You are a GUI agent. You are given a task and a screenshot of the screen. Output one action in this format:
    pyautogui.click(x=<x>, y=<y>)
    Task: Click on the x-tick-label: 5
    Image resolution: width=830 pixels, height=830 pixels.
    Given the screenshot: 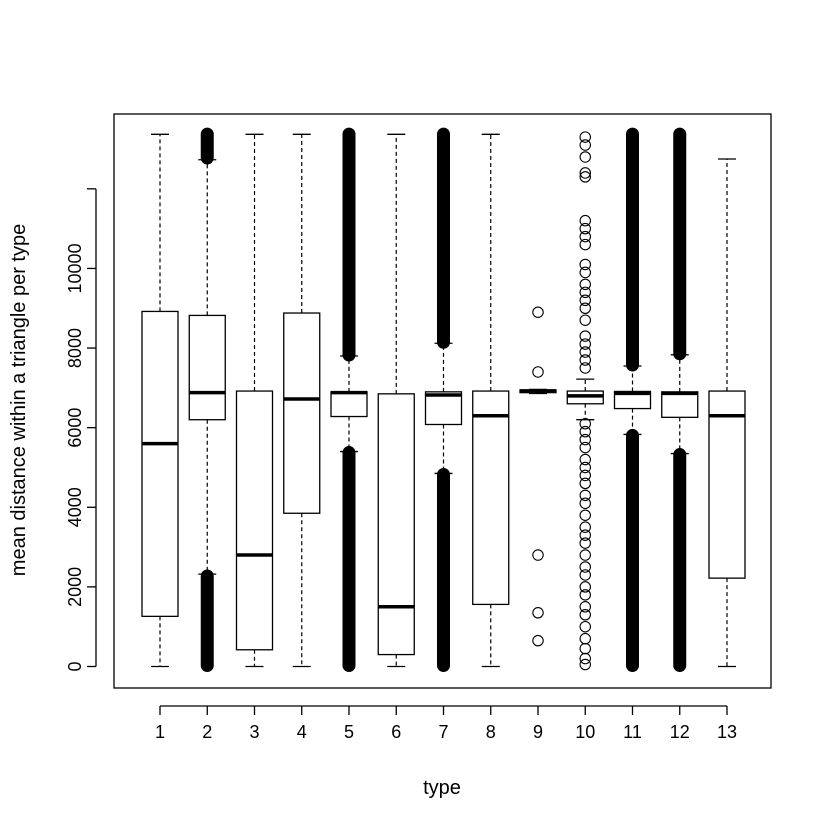 What is the action you would take?
    pyautogui.click(x=349, y=732)
    